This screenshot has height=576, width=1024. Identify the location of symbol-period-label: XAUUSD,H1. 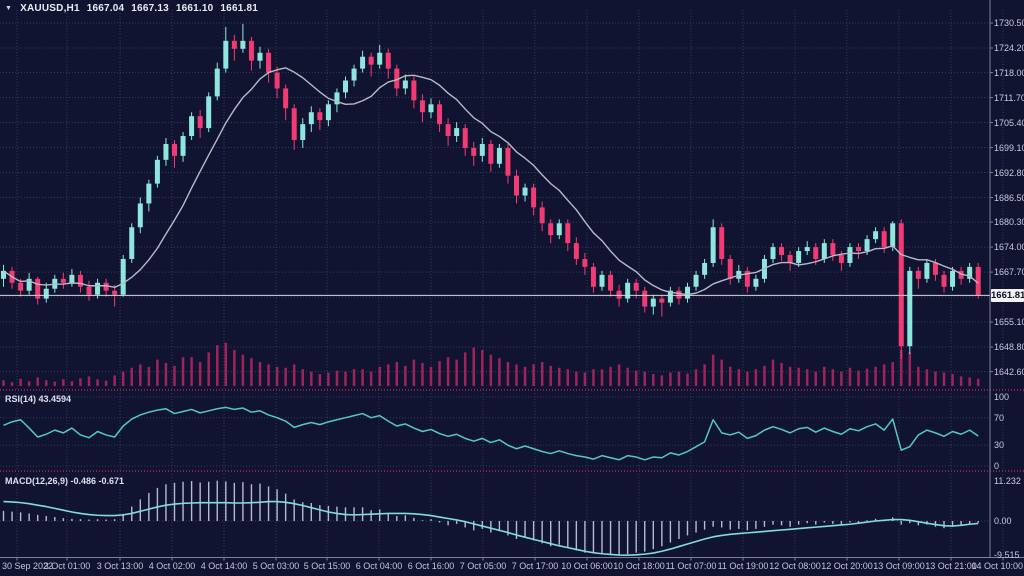
(50, 8).